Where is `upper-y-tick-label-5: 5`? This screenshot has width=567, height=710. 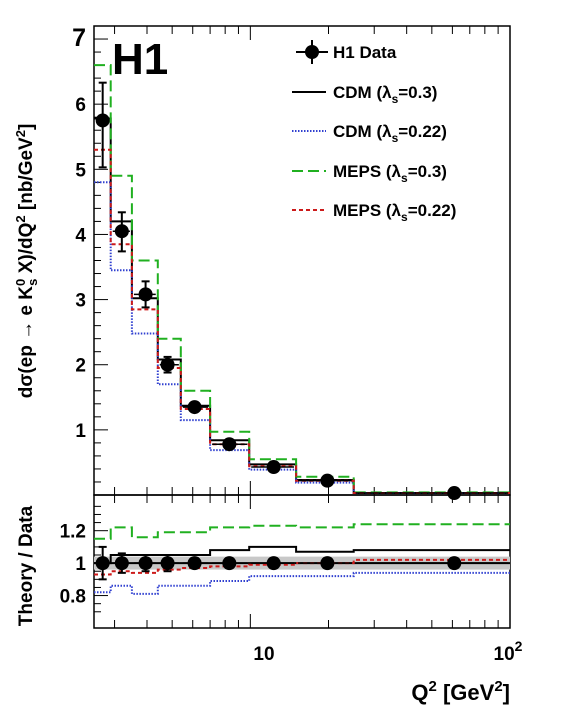
upper-y-tick-label-5: 5 is located at coordinates (80, 170).